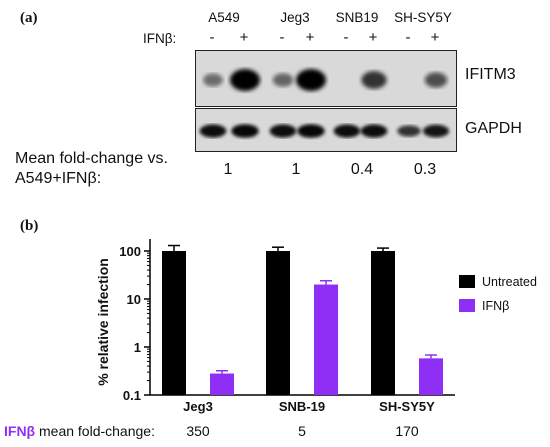 This screenshot has height=447, width=550. I want to click on ifitm3-blot-image, so click(325, 80).